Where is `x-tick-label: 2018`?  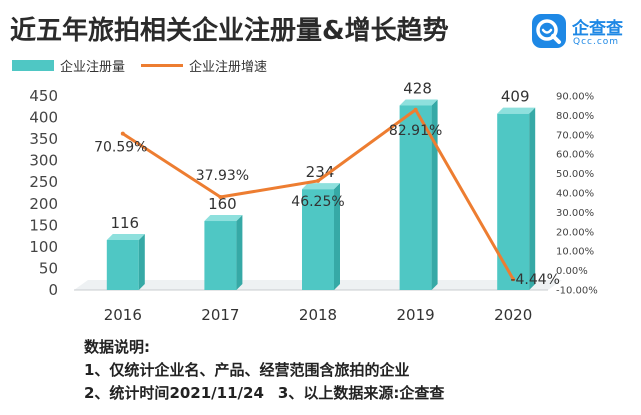
x-tick-label: 2018 is located at coordinates (318, 315).